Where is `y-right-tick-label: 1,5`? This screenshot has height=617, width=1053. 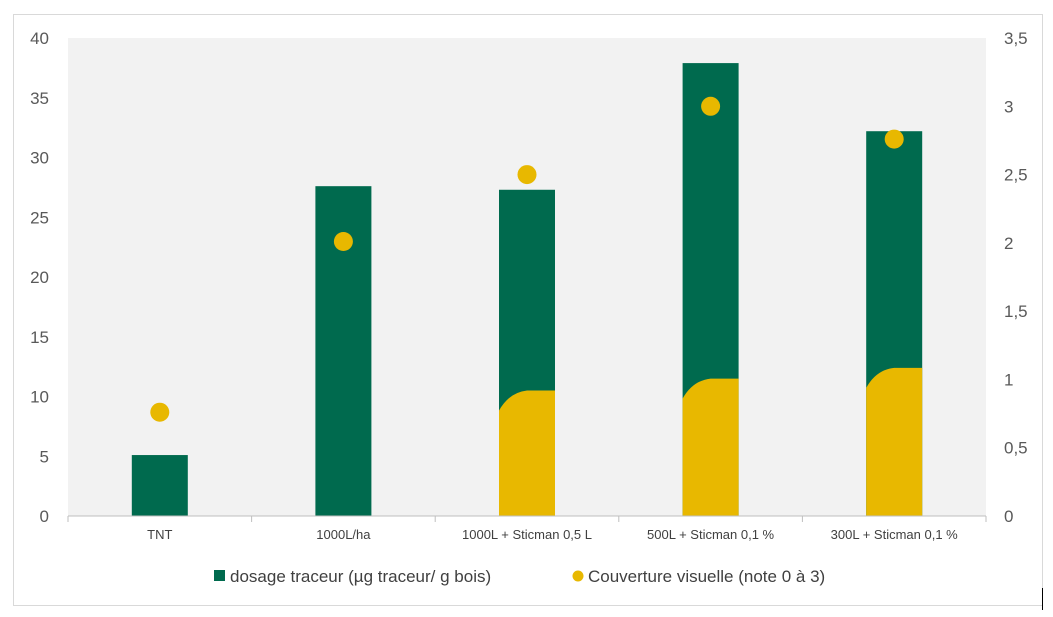
y-right-tick-label: 1,5 is located at coordinates (1016, 311).